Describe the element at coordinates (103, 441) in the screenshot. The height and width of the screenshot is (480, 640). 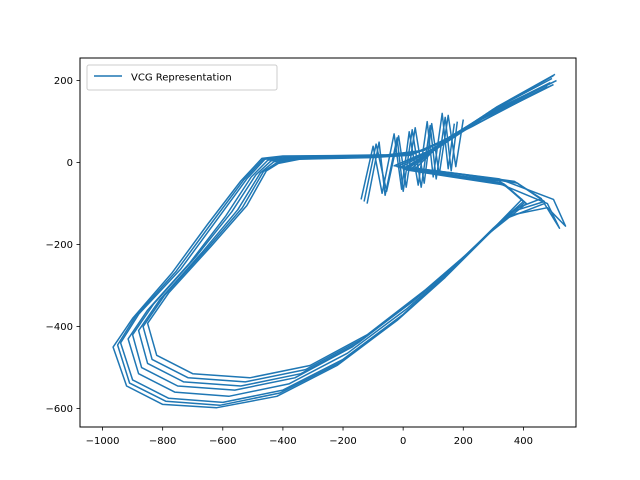
I see `x-tick-label: −1000` at that location.